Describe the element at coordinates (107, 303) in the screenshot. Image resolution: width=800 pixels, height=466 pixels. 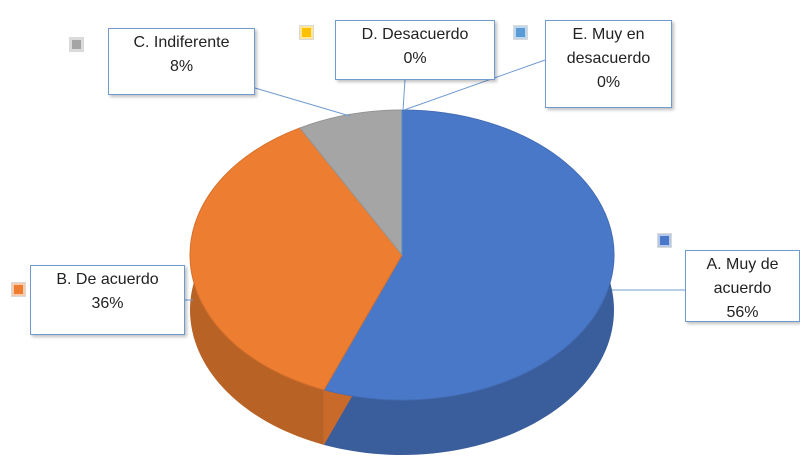
I see `value-label: 36%` at that location.